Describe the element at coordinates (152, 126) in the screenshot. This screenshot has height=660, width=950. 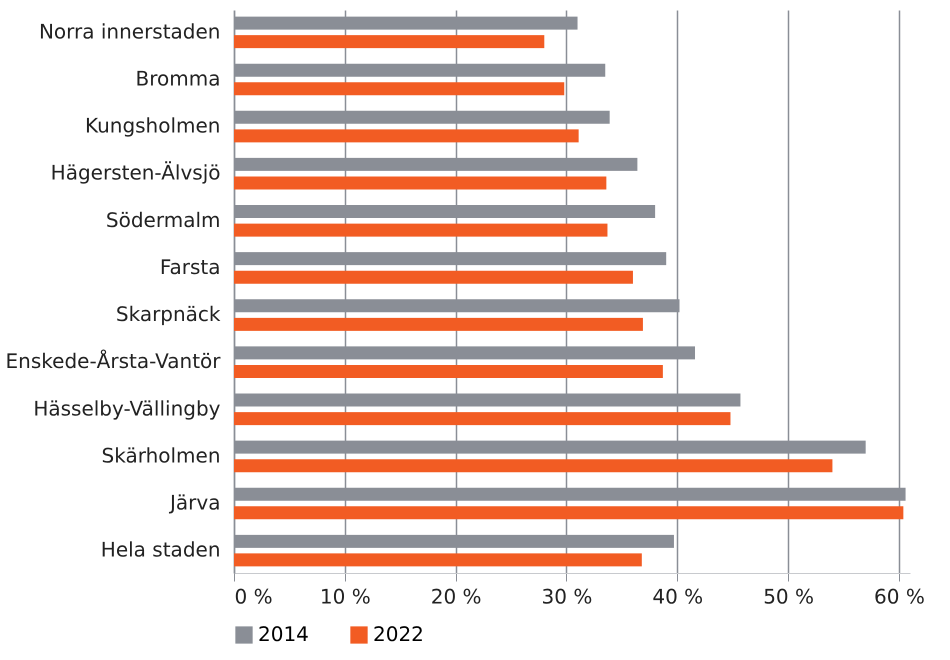
I see `y-tick-label: Kungsholmen` at that location.